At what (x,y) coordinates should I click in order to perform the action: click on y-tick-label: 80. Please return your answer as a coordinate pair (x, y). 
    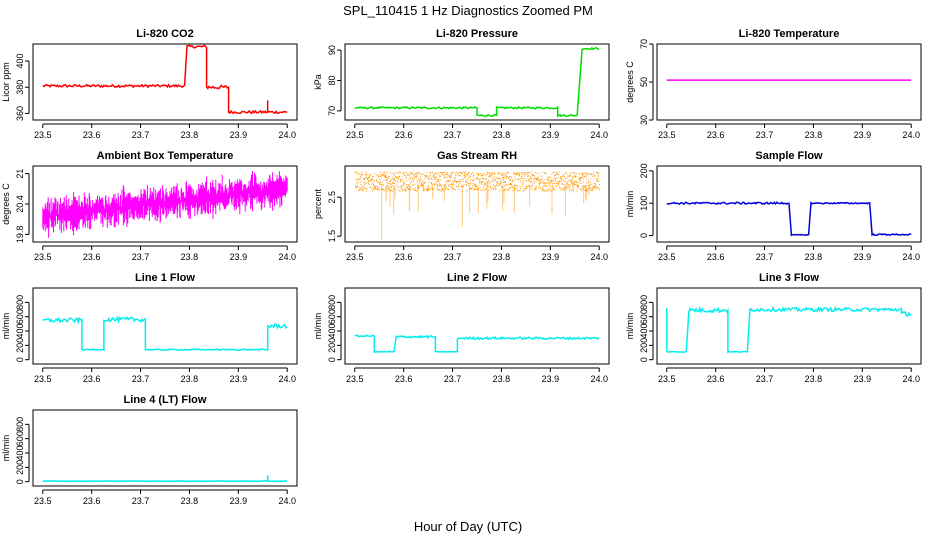
    Looking at the image, I should click on (332, 80).